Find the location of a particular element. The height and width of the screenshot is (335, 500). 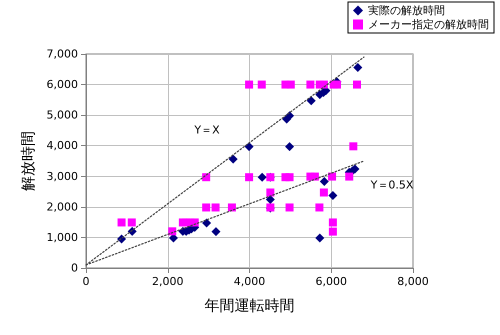

x-tick-label: 2,000 is located at coordinates (168, 281).